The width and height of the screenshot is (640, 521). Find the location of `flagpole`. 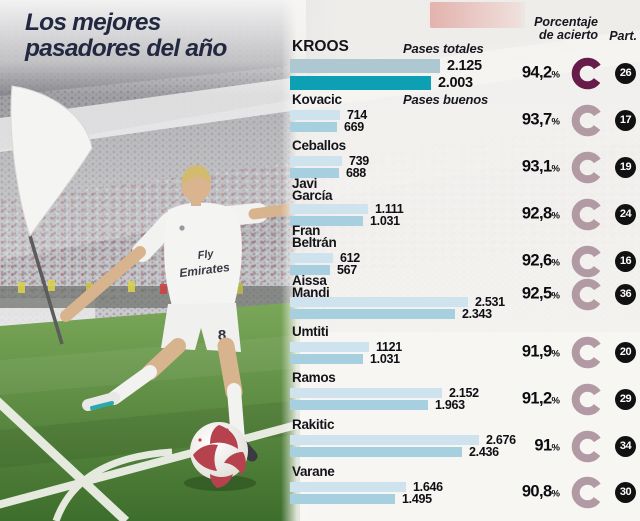

flagpole is located at coordinates (46, 290).